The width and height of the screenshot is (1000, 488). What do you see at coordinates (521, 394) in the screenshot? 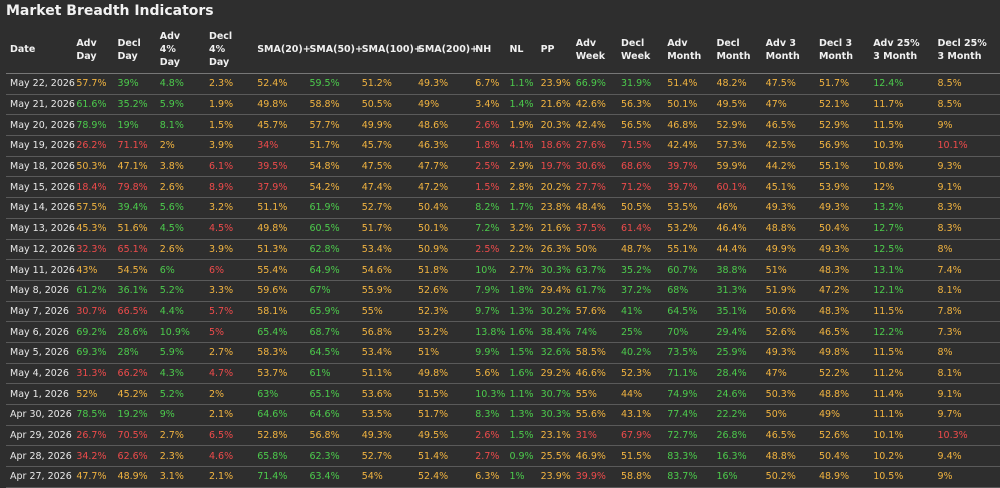
I see `value-cell: 1.1%` at bounding box center [521, 394].